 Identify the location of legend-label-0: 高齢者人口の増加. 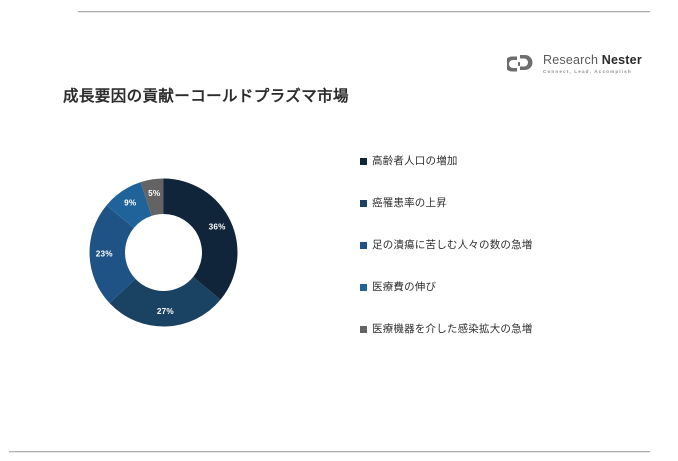
(415, 161).